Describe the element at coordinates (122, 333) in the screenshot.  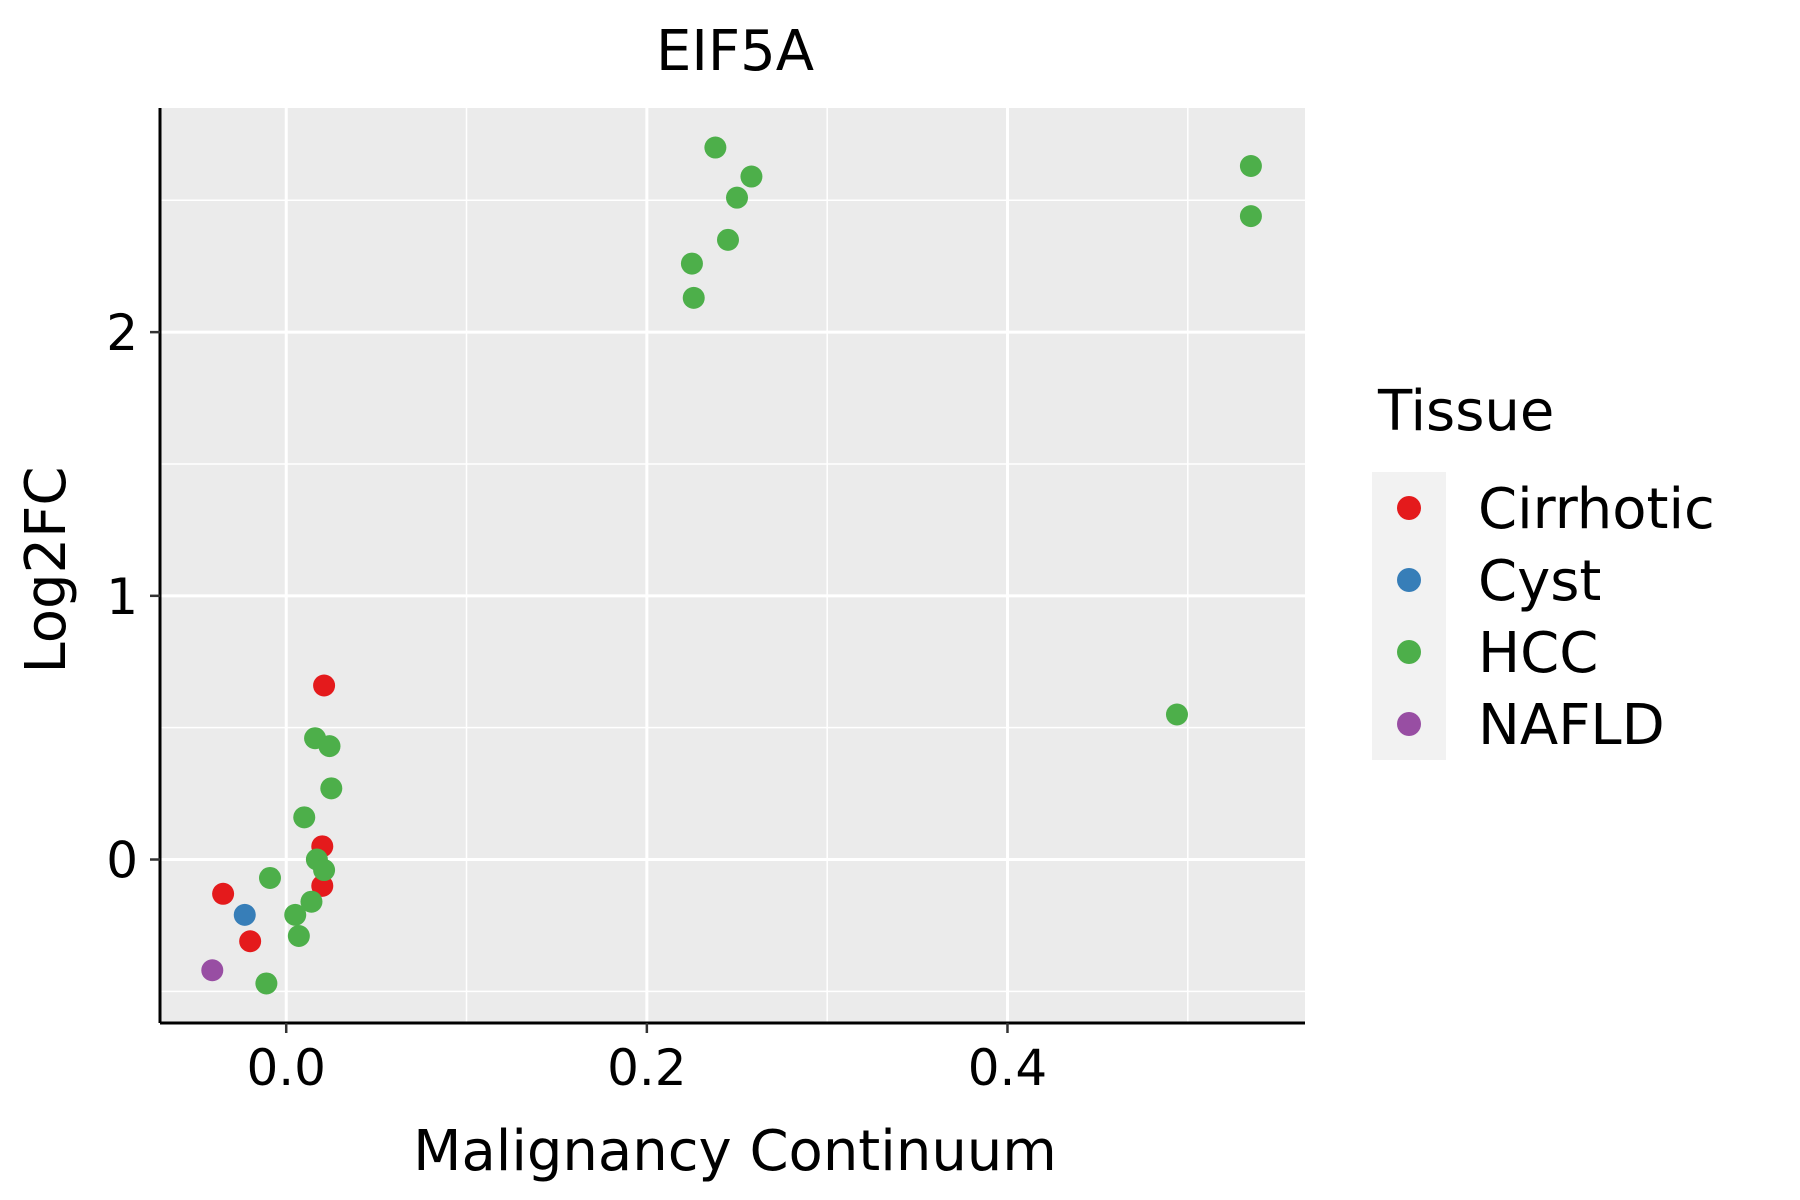
I see `y-tick-label: 2` at that location.